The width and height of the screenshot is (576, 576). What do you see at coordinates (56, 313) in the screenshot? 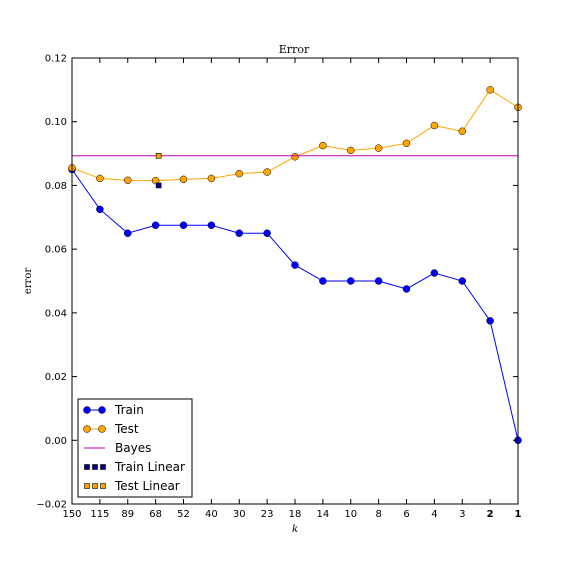
I see `y-tick-label: 0.04` at bounding box center [56, 313].